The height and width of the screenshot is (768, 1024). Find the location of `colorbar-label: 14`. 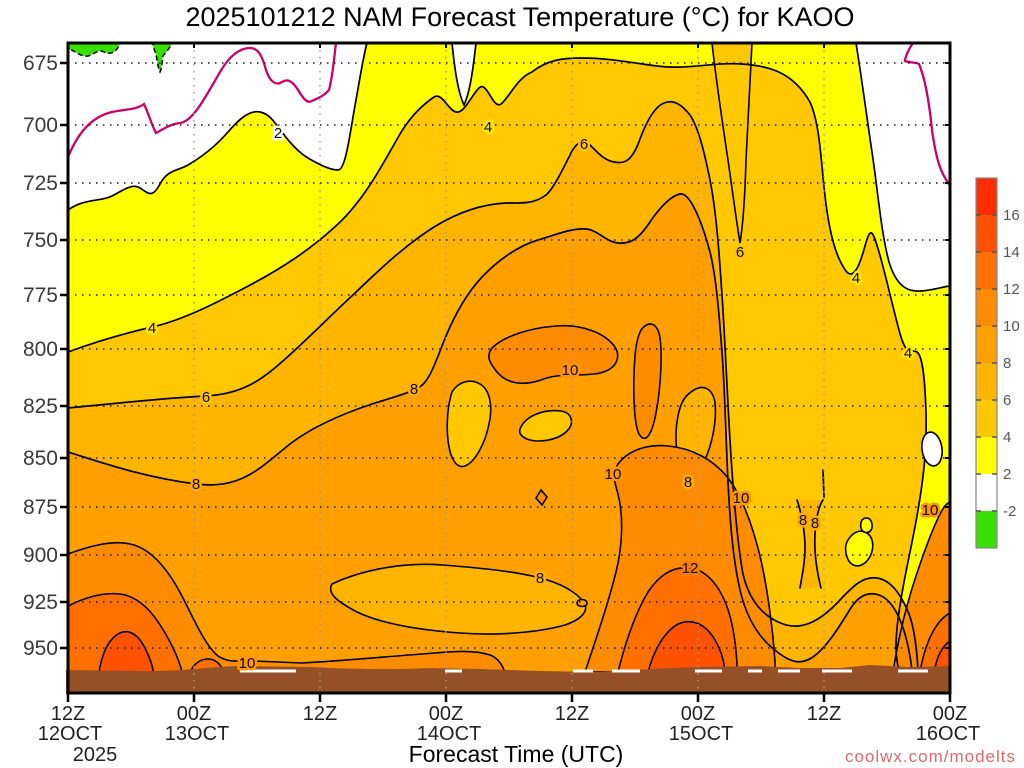

colorbar-label: 14 is located at coordinates (1011, 252).